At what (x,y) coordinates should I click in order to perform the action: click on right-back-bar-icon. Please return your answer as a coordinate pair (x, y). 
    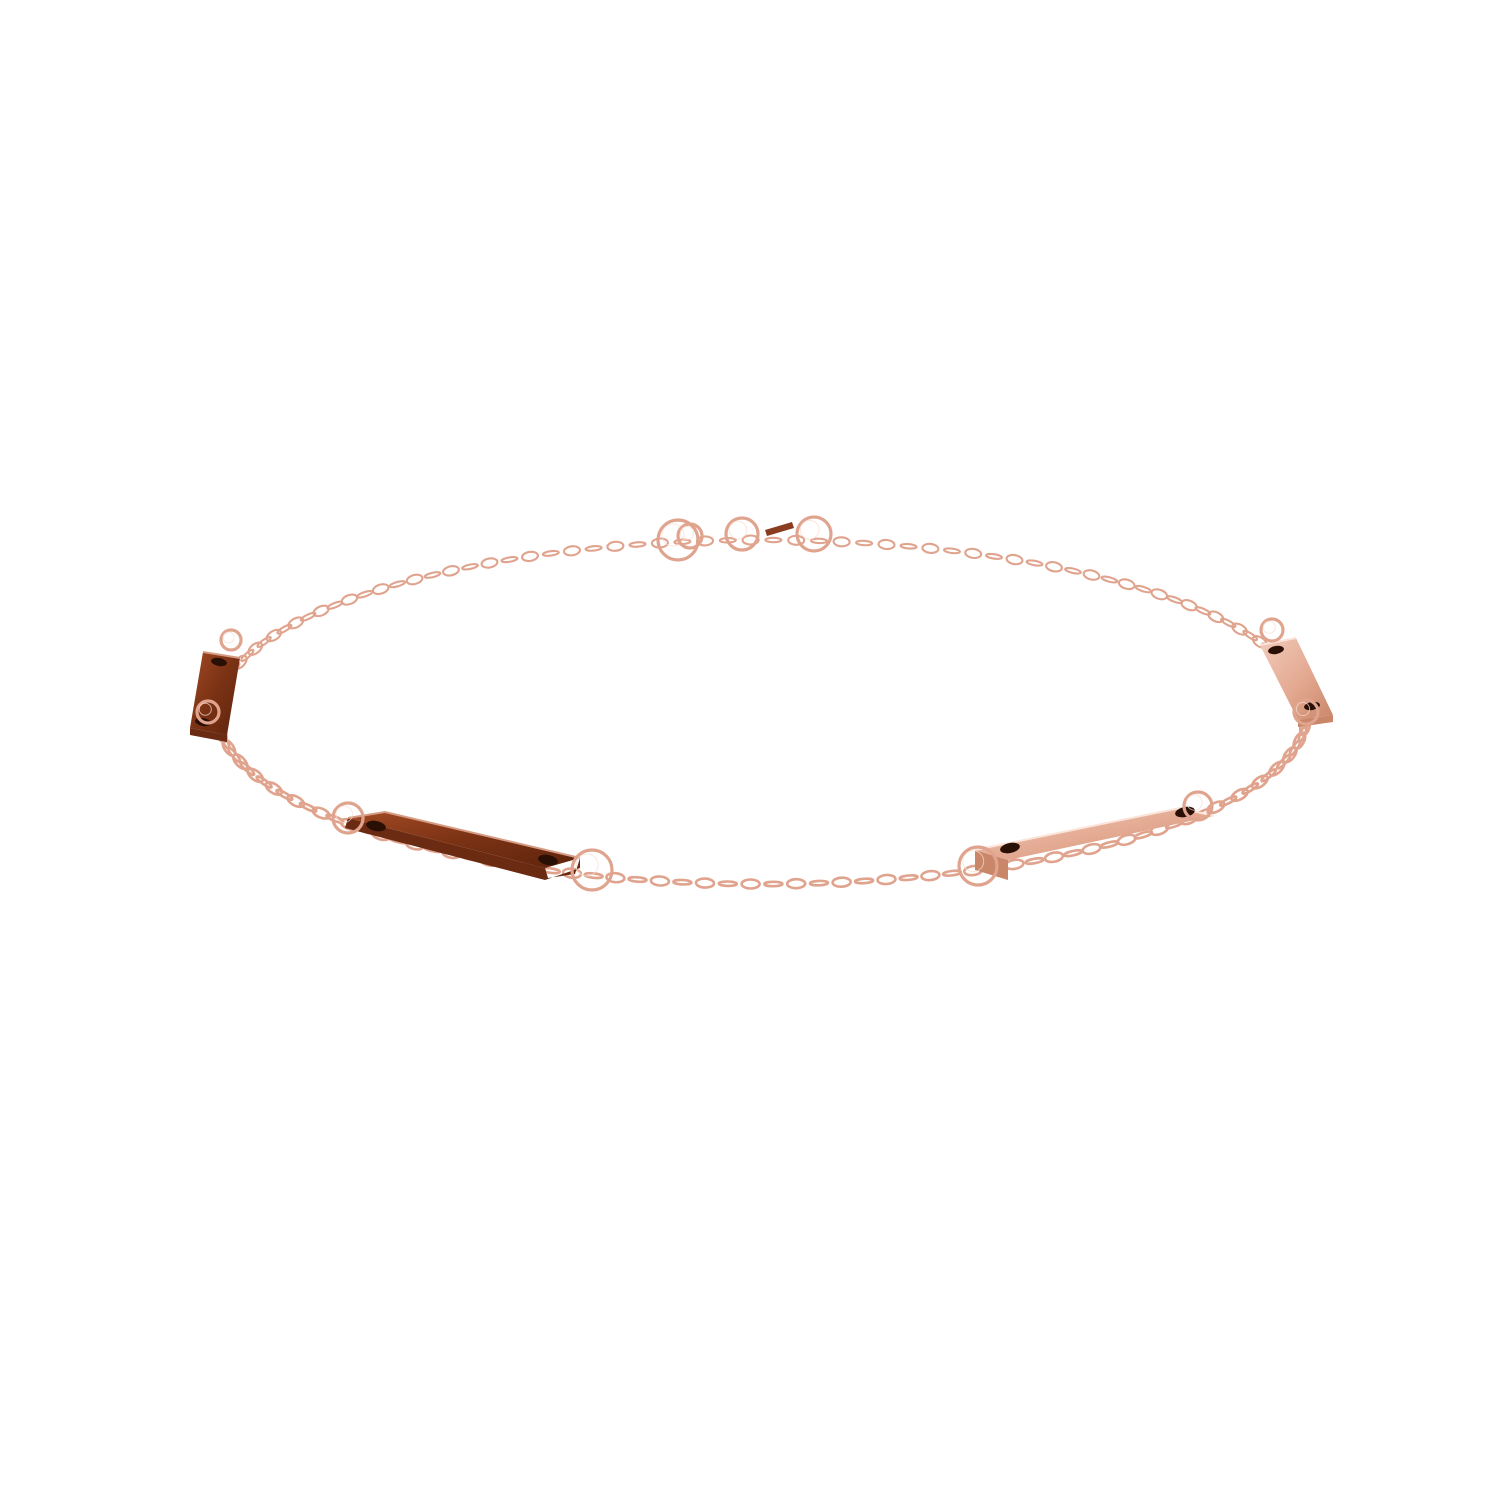
    Looking at the image, I should click on (1296, 672).